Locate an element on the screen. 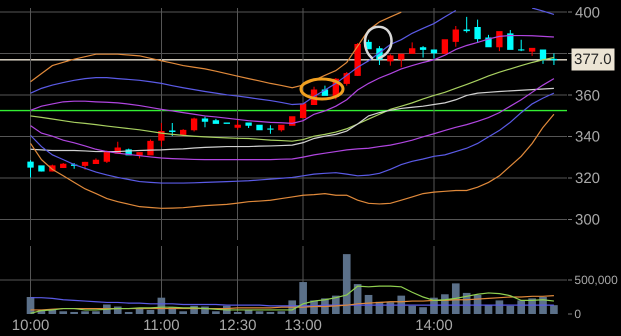 This screenshot has width=621, height=336. y-tick-label: 400 is located at coordinates (587, 13).